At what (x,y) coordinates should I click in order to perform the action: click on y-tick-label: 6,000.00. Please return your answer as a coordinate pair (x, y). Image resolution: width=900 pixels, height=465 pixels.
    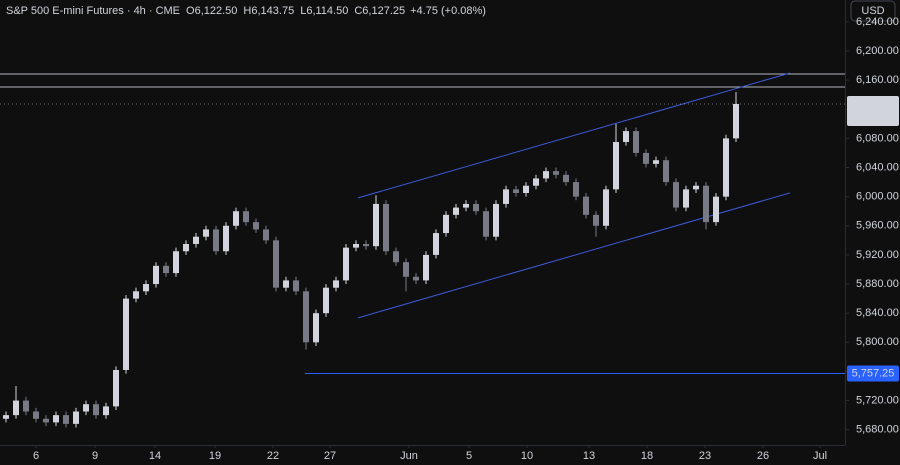
    Looking at the image, I should click on (877, 197).